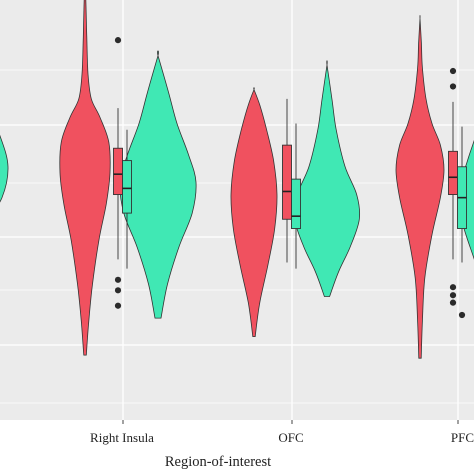  I want to click on x-tick-label: Right Insula, so click(122, 437).